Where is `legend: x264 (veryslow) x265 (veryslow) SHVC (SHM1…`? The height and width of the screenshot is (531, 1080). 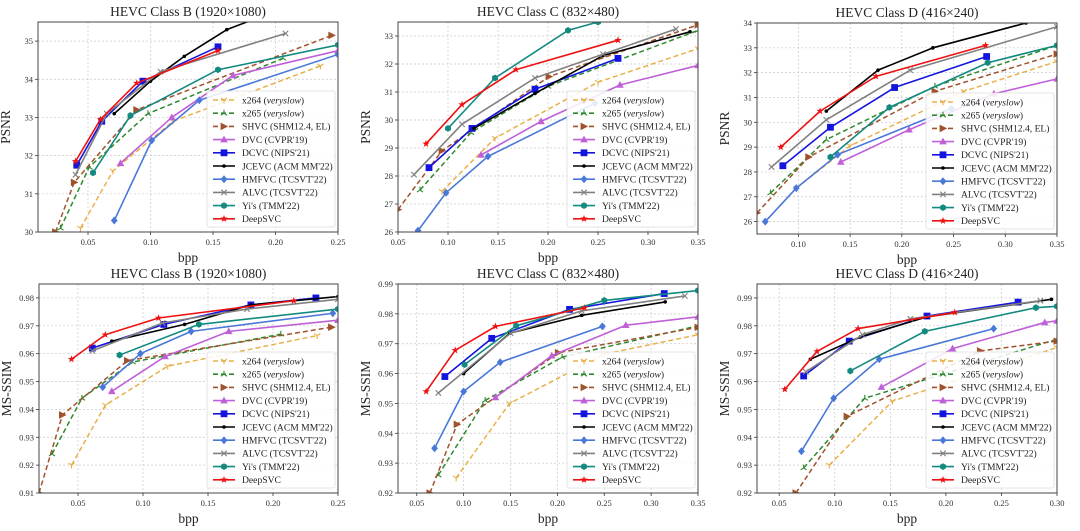 legend: x264 (veryslow) x265 (veryslow) SHVC (SHM1… is located at coordinates (990, 161).